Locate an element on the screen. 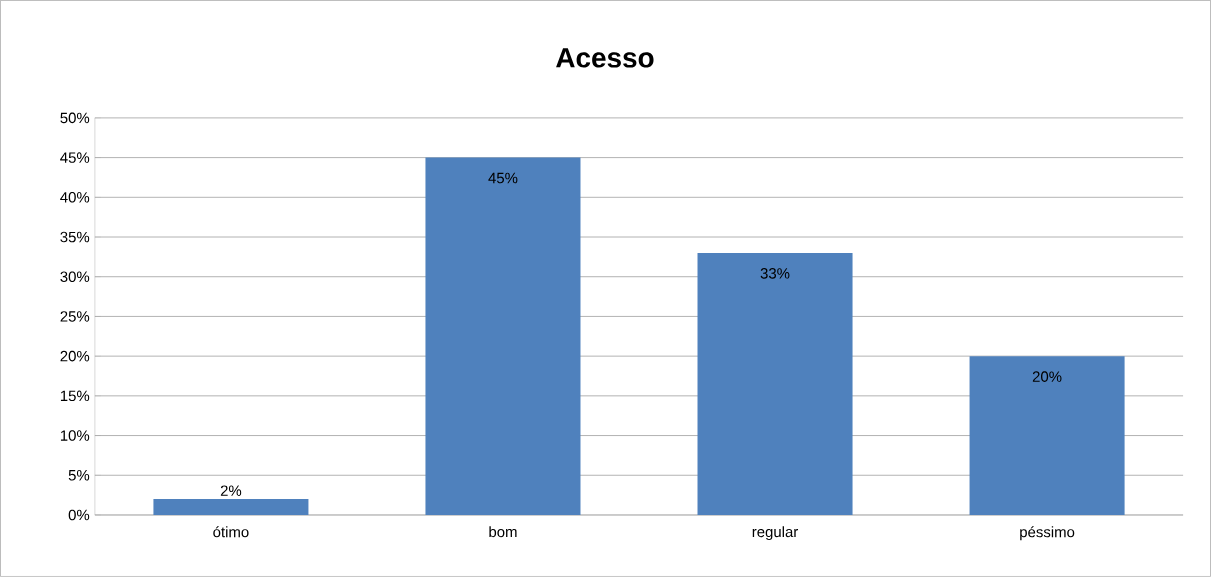 The width and height of the screenshot is (1211, 577). y-tick-label: 30% is located at coordinates (75, 277).